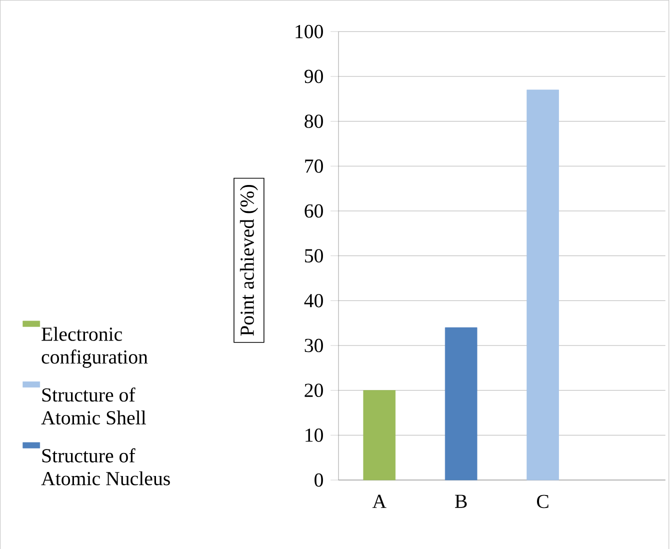 This screenshot has width=672, height=549. I want to click on y-tick-label: 90, so click(313, 76).